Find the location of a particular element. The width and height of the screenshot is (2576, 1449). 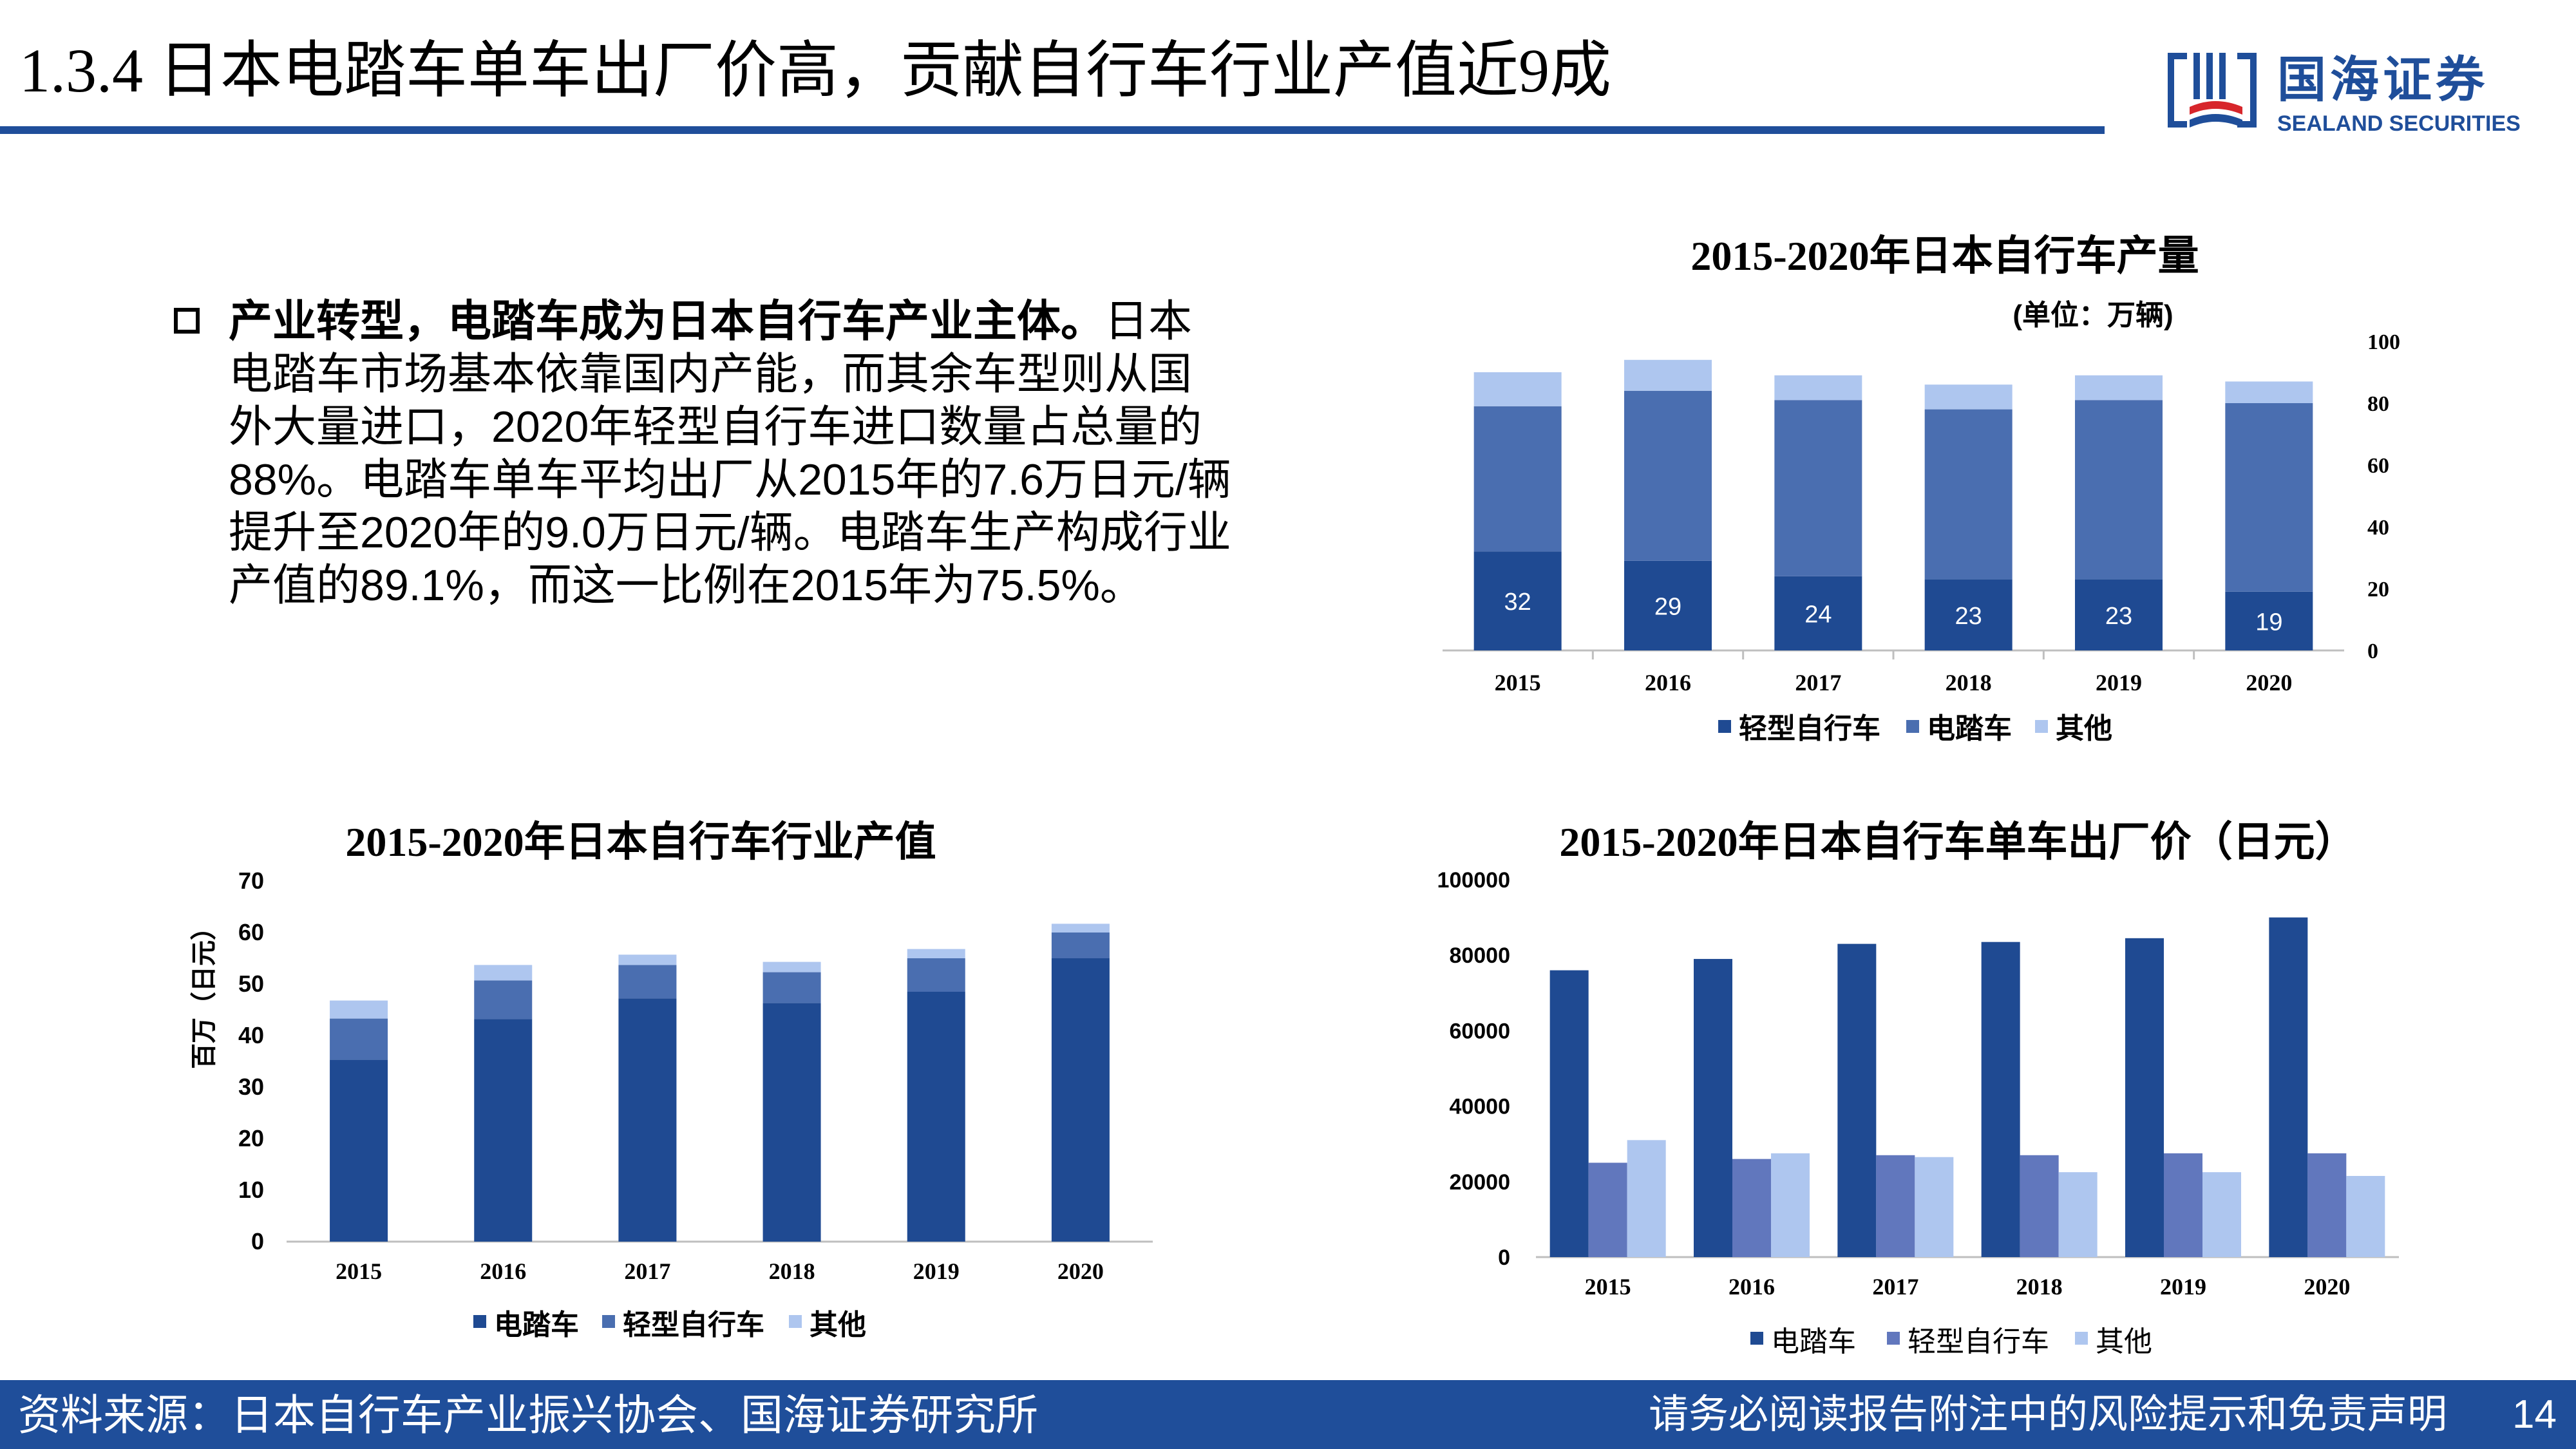

chart-title-output-value: 2015-2020年日本自行车行业产值 is located at coordinates (640, 842).